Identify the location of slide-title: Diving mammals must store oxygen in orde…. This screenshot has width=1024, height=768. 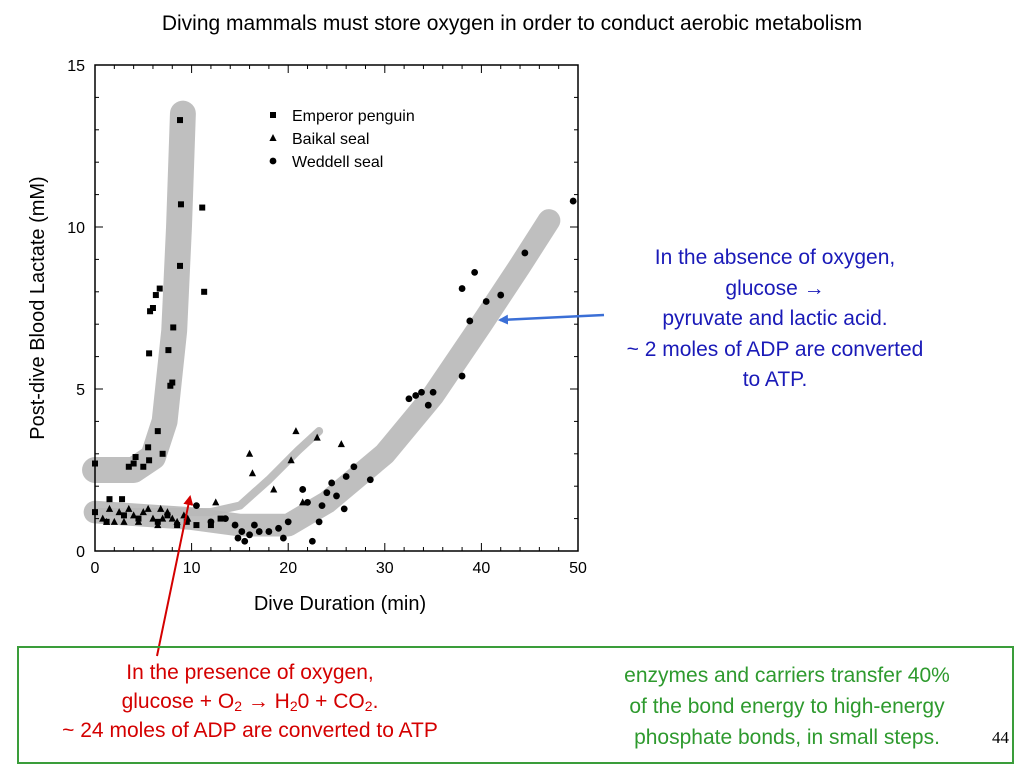
(512, 23).